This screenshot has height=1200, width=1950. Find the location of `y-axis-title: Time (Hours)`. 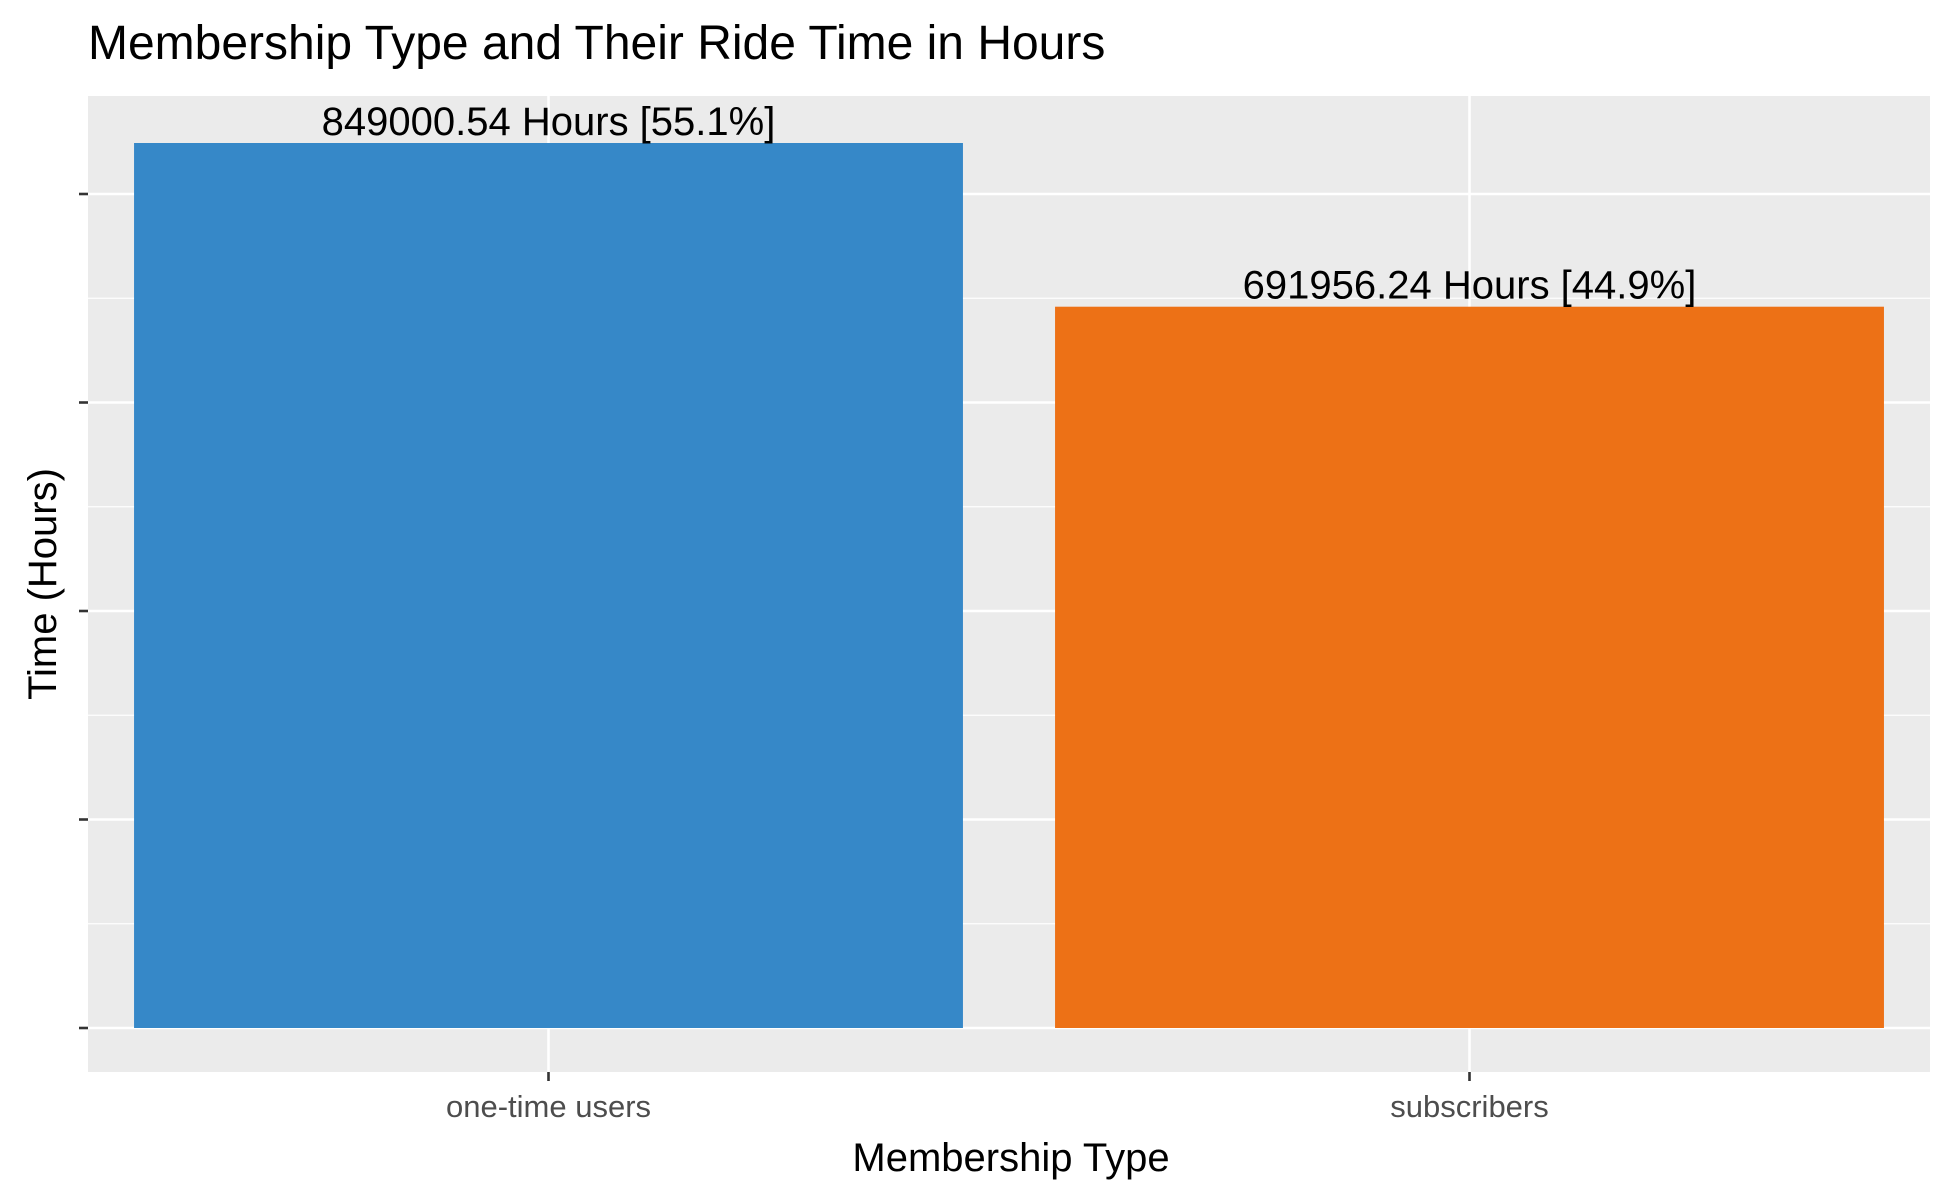

y-axis-title: Time (Hours) is located at coordinates (43, 584).